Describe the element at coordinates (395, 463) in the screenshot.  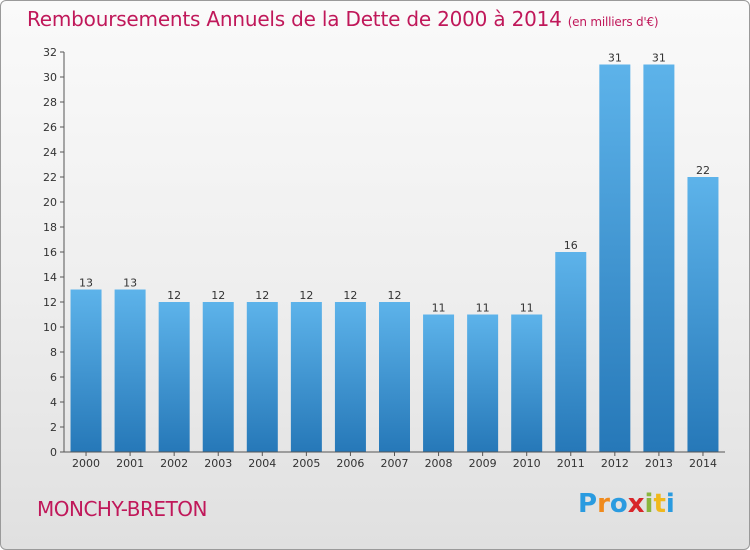
I see `x-tick-label: 2007` at that location.